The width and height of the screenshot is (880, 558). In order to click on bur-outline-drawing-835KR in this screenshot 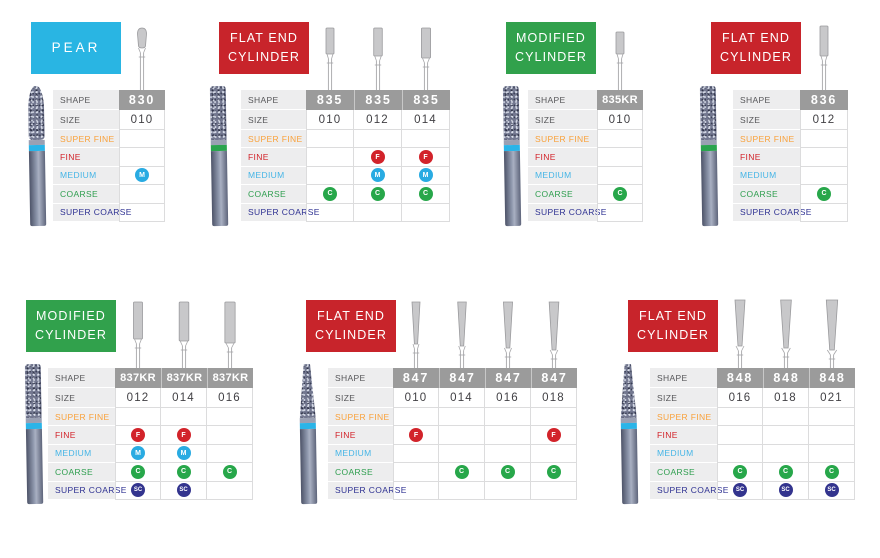, I will do `click(620, 55)`.